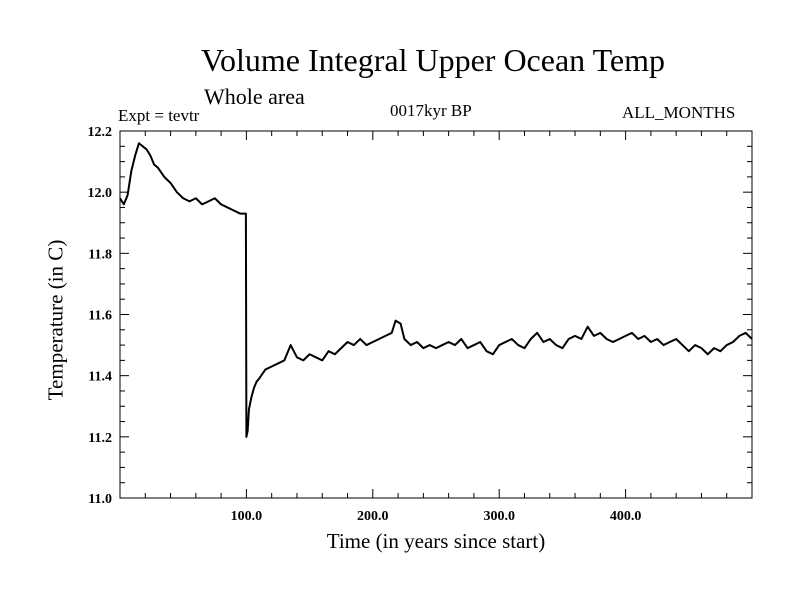 This screenshot has height=600, width=800. I want to click on y-tick-labels: 11.0 11.2 11.4 11.6 11.8 12.0 12.2, so click(100, 316).